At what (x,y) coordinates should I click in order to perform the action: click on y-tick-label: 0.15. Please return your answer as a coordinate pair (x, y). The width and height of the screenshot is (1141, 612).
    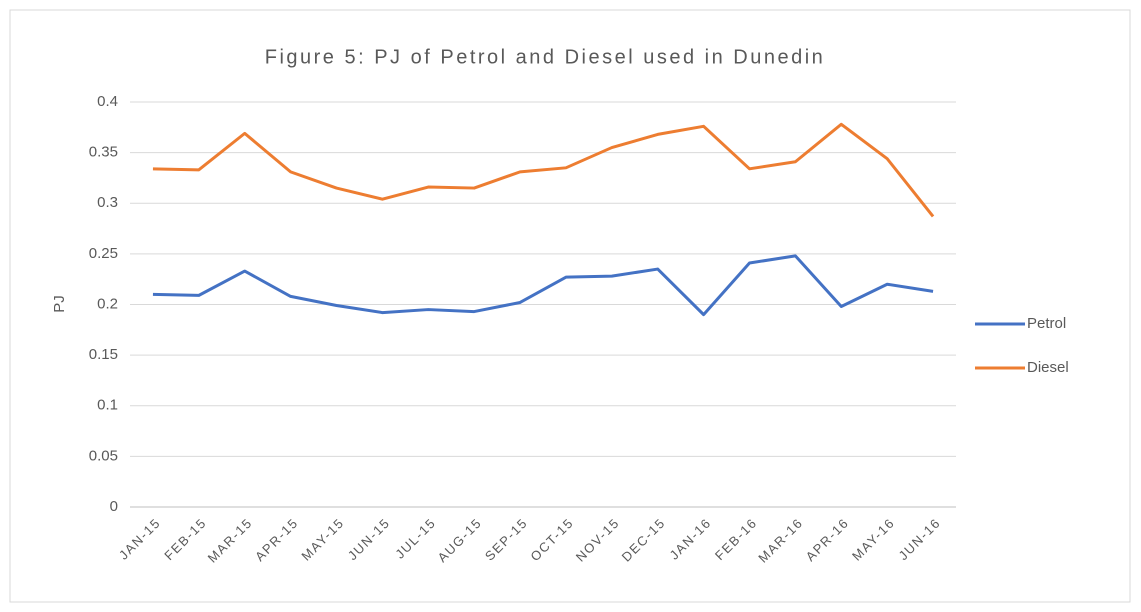
    Looking at the image, I should click on (103, 354).